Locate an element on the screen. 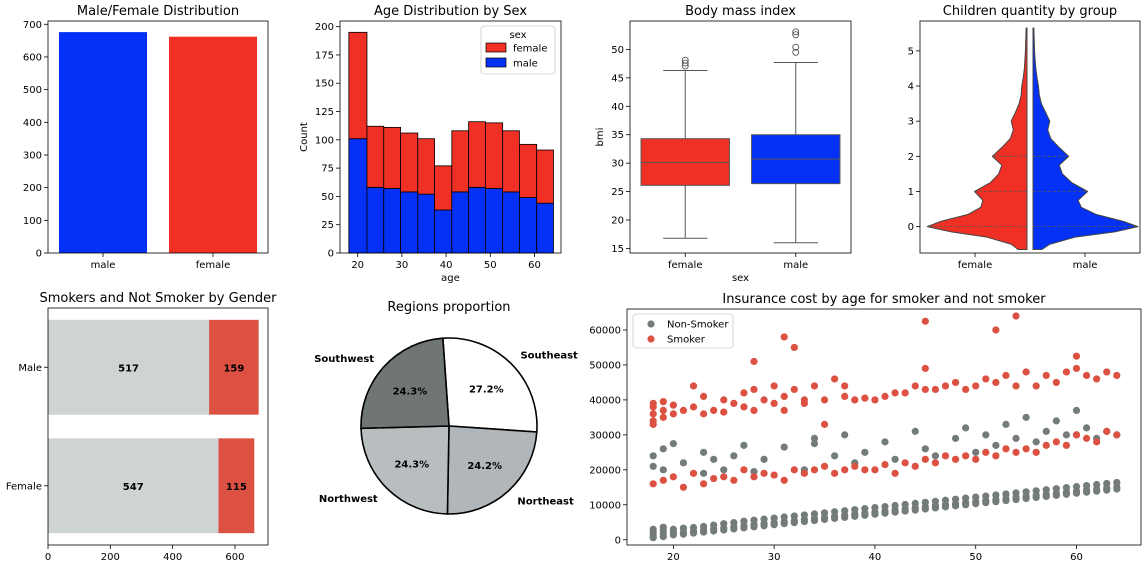 The image size is (1144, 564). series-non-smoker is located at coordinates (885, 474).